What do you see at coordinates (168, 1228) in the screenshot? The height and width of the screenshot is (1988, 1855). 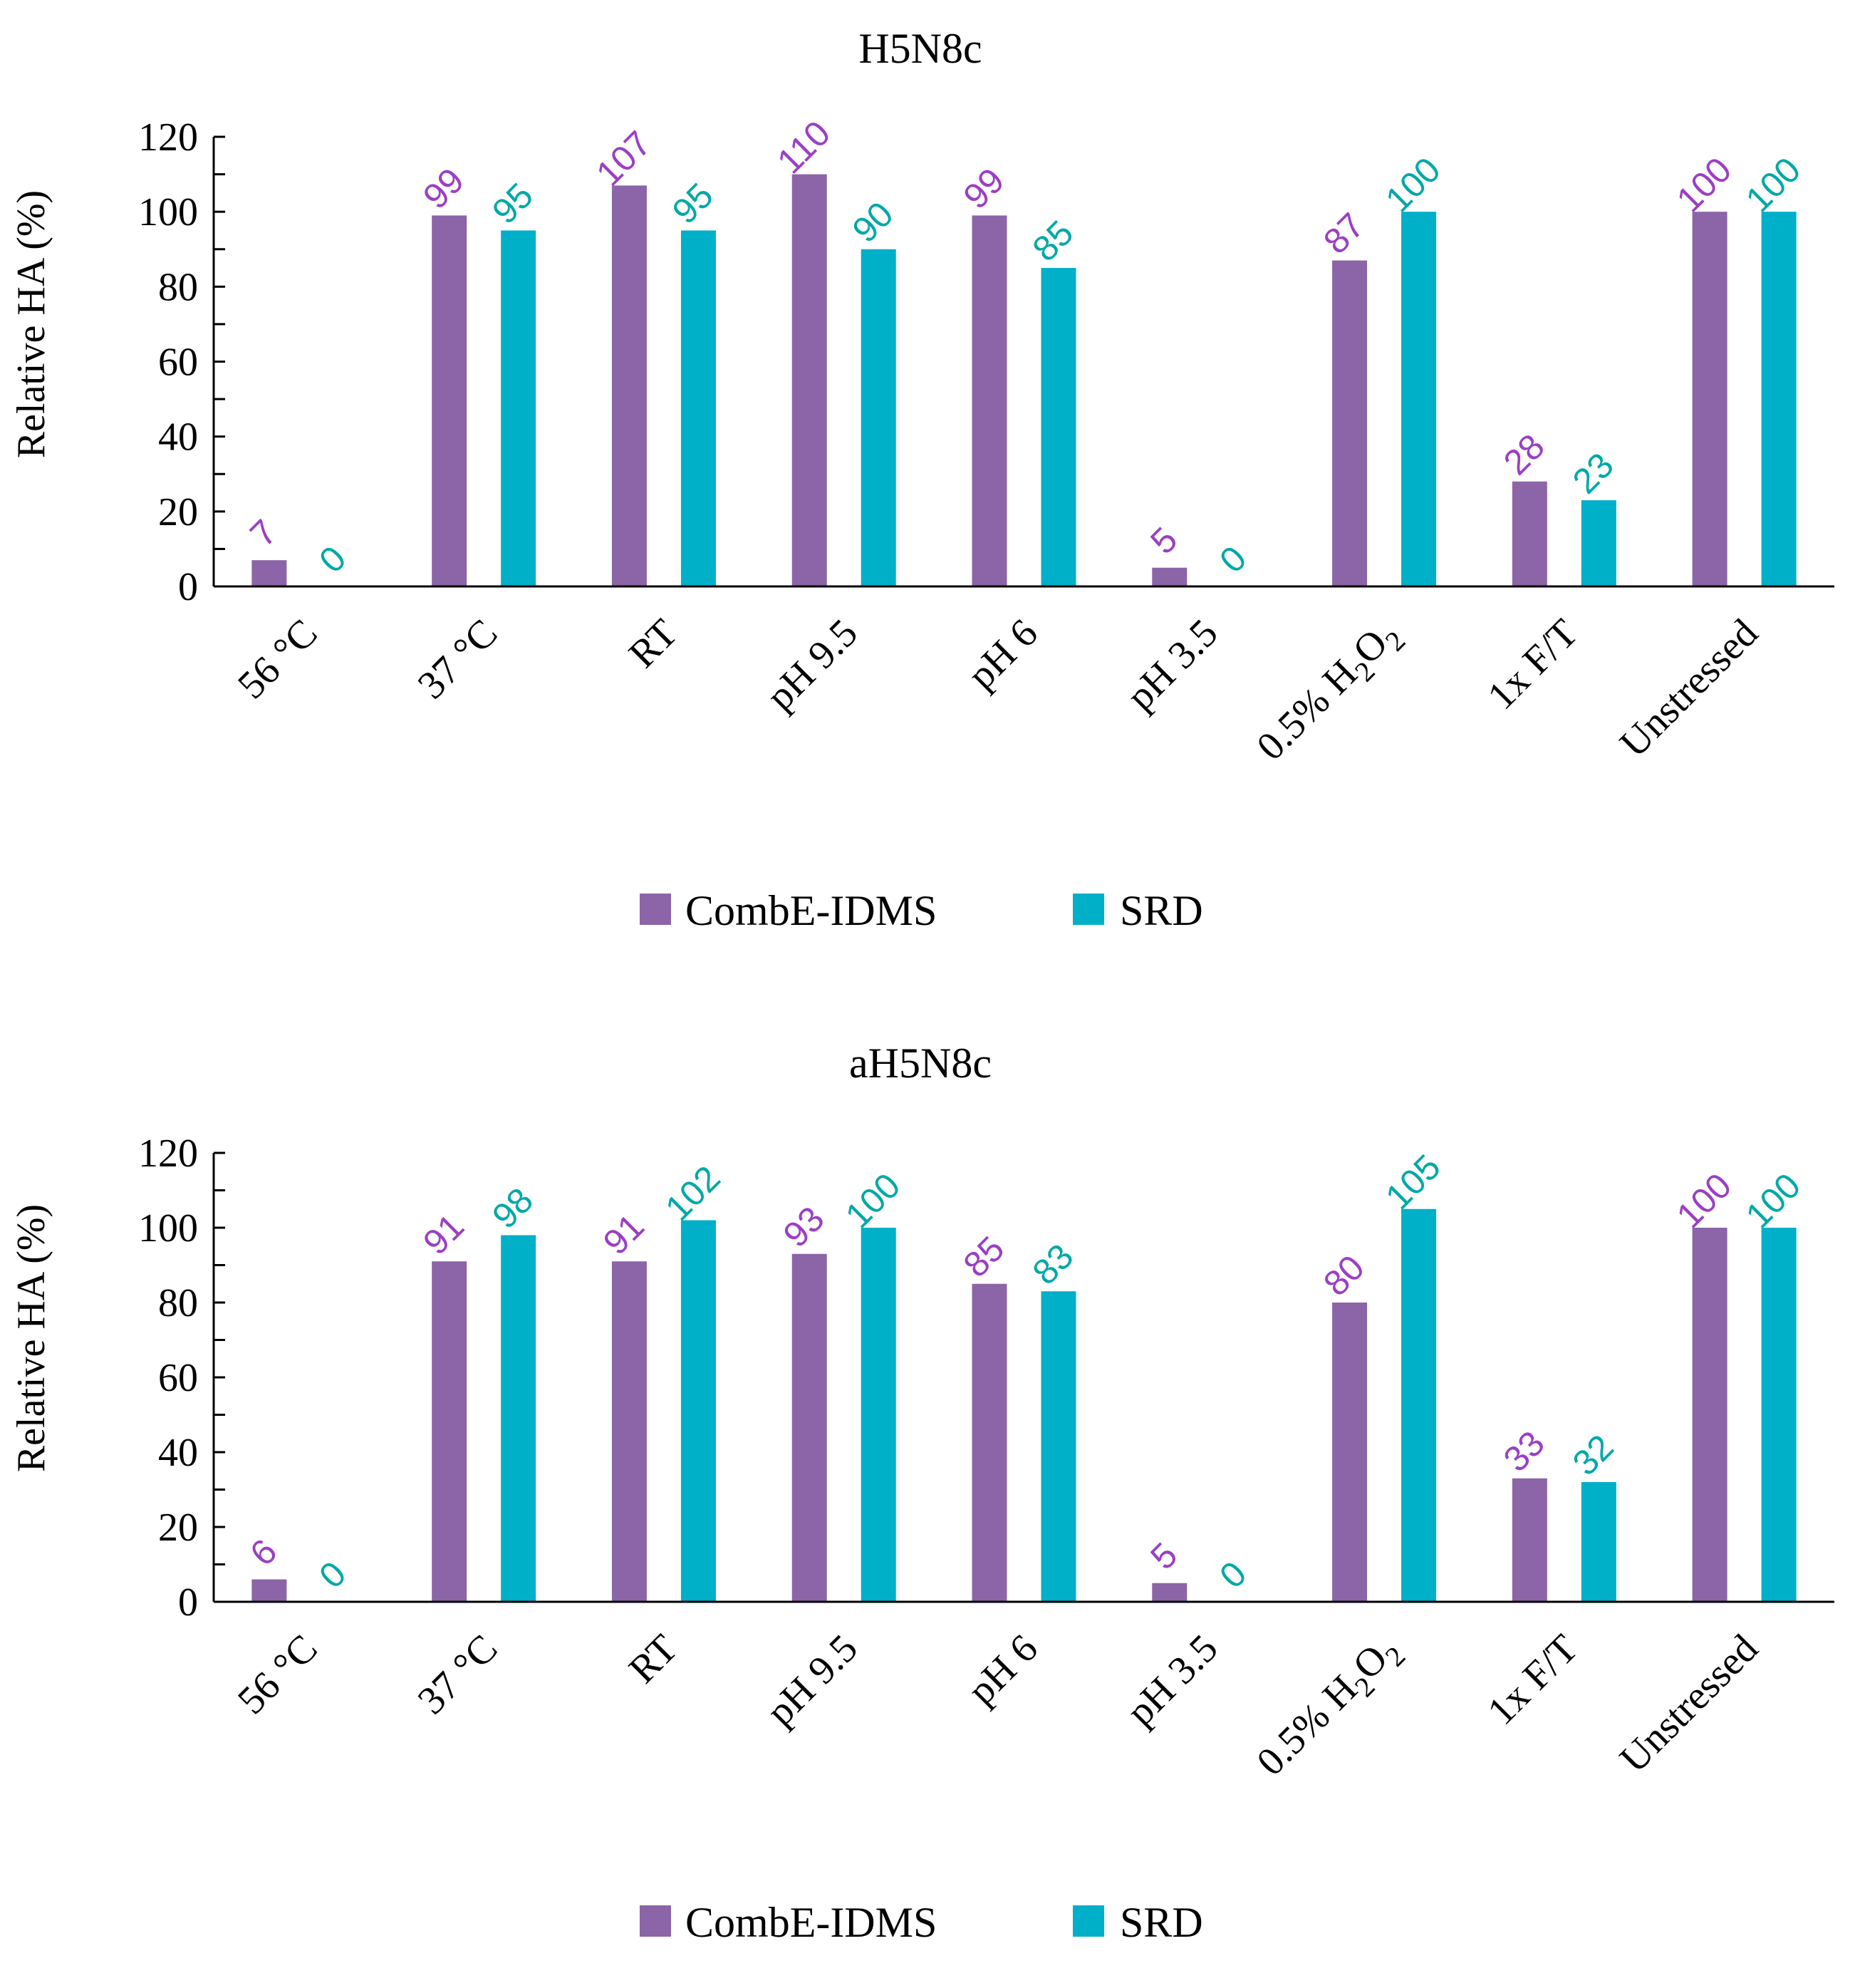 I see `y-tick-label: 100` at bounding box center [168, 1228].